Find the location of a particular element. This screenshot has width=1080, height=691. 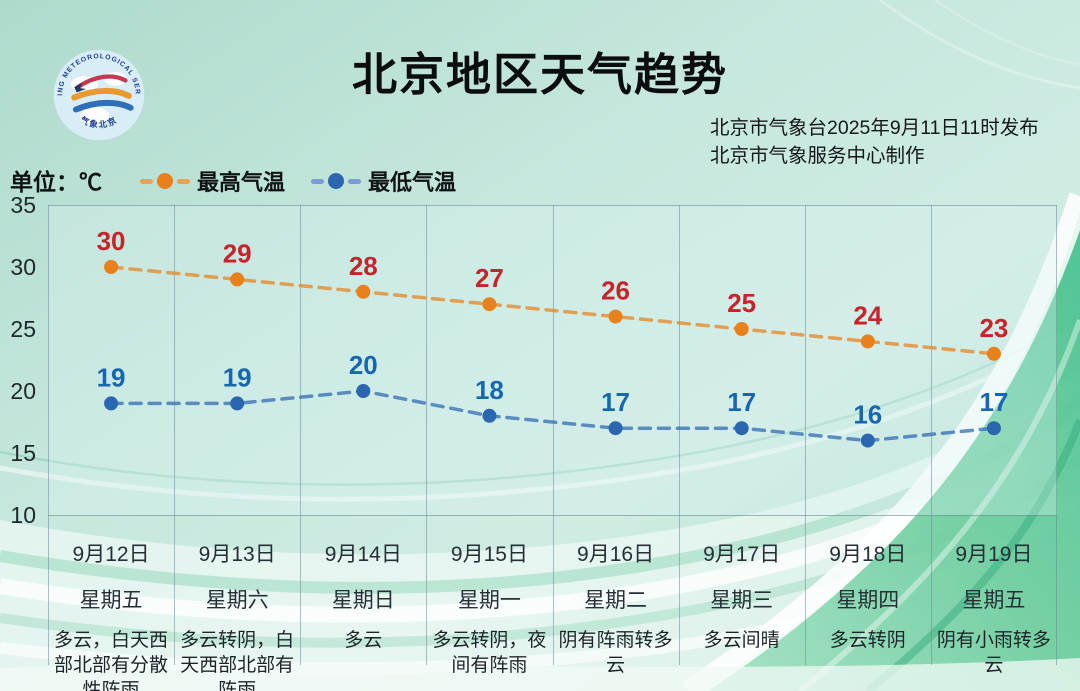

day-column: 9月14日星期日多云 is located at coordinates (363, 603).